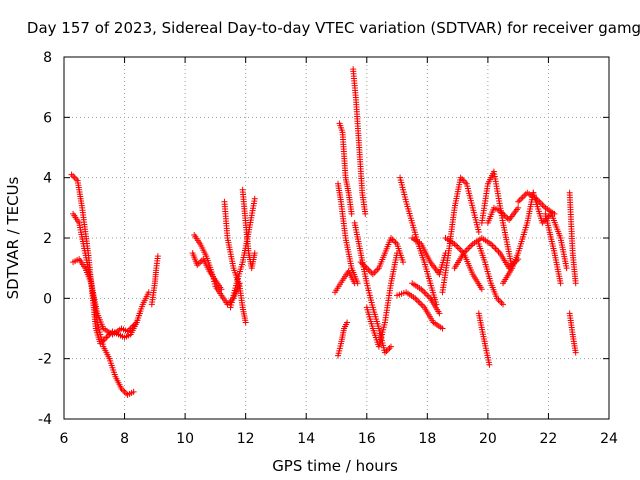 The height and width of the screenshot is (480, 640). Describe the element at coordinates (572, 238) in the screenshot. I see `series-s33` at that location.